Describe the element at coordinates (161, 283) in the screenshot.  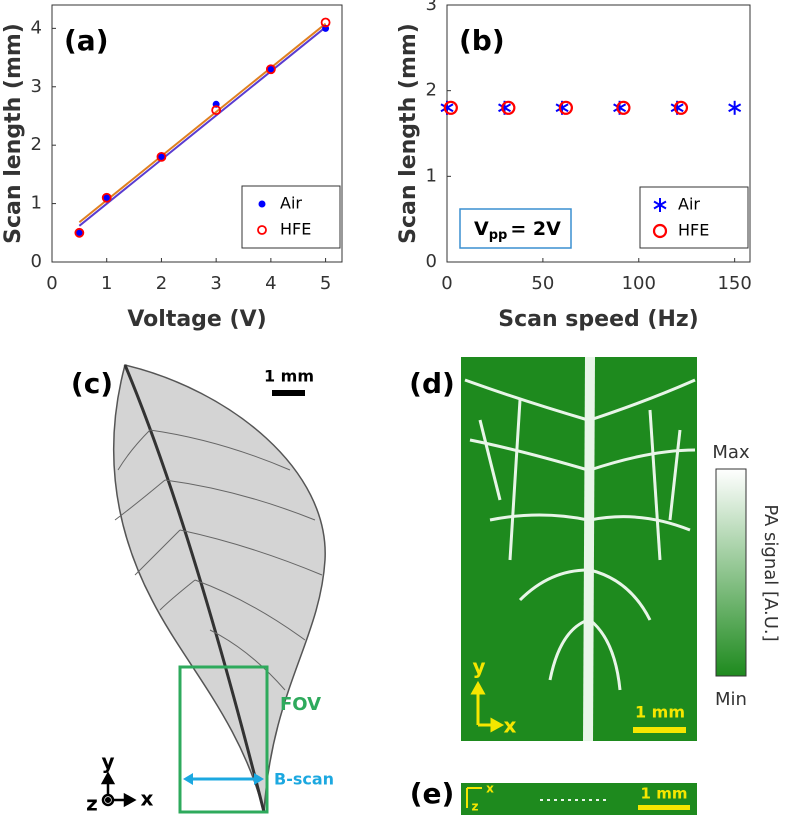
I see `x-tick-label: 2` at that location.